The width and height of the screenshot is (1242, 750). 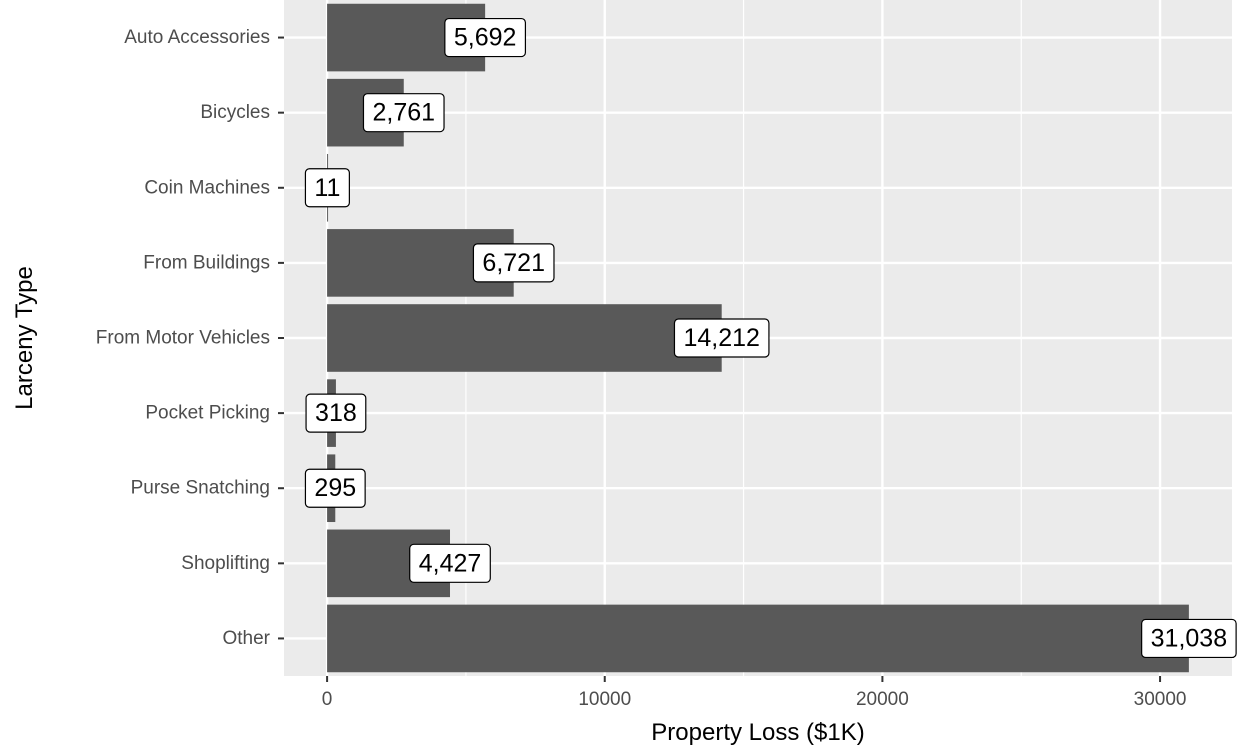 What do you see at coordinates (24, 338) in the screenshot?
I see `y-axis-title: Larceny Type` at bounding box center [24, 338].